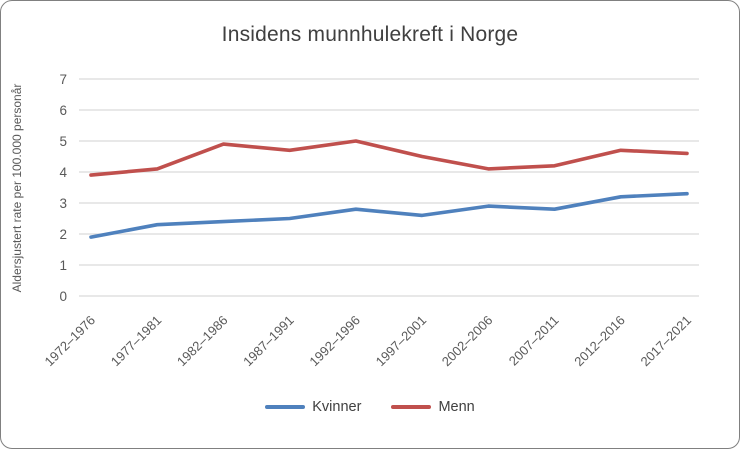 This screenshot has width=740, height=449. I want to click on legend-label-menn: Menn, so click(456, 407).